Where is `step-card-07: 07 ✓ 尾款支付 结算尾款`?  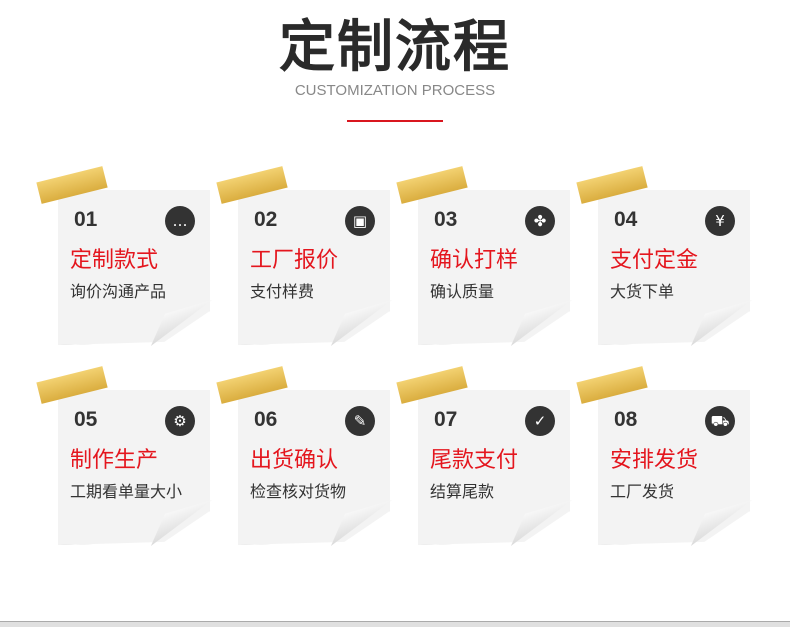
step-card-07: 07 ✓ 尾款支付 结算尾款 is located at coordinates (484, 456).